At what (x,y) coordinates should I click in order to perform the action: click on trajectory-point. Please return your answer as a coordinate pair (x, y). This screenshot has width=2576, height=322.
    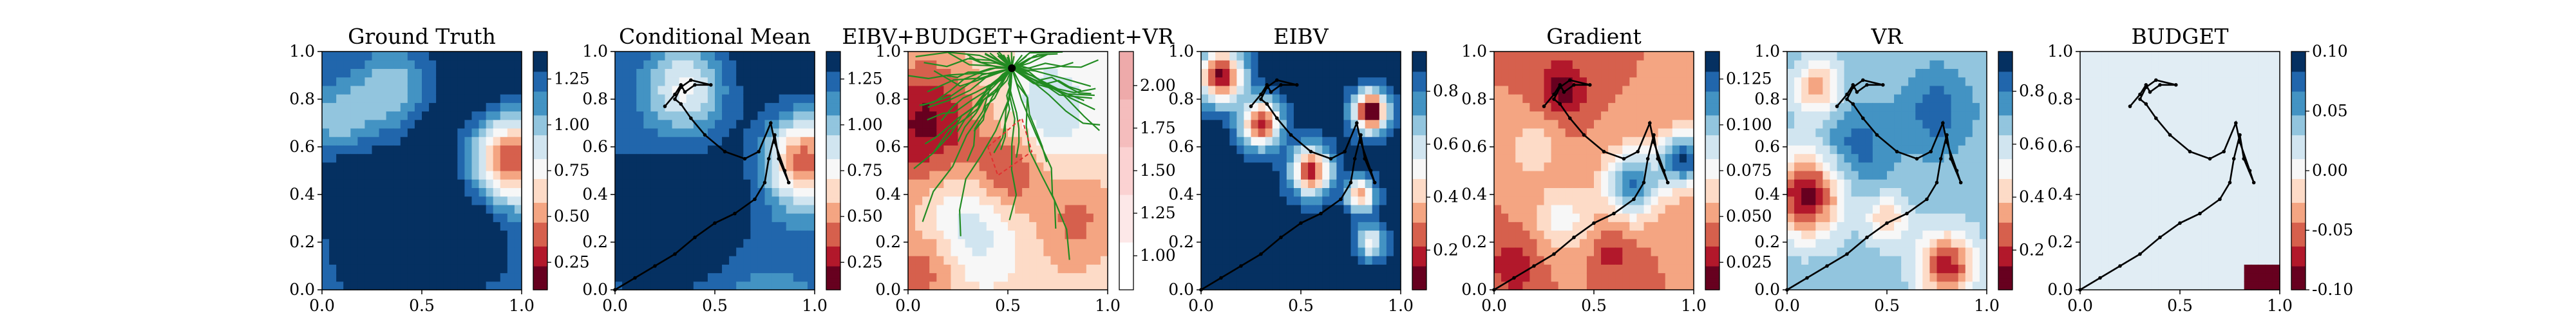
    Looking at the image, I should click on (1351, 183).